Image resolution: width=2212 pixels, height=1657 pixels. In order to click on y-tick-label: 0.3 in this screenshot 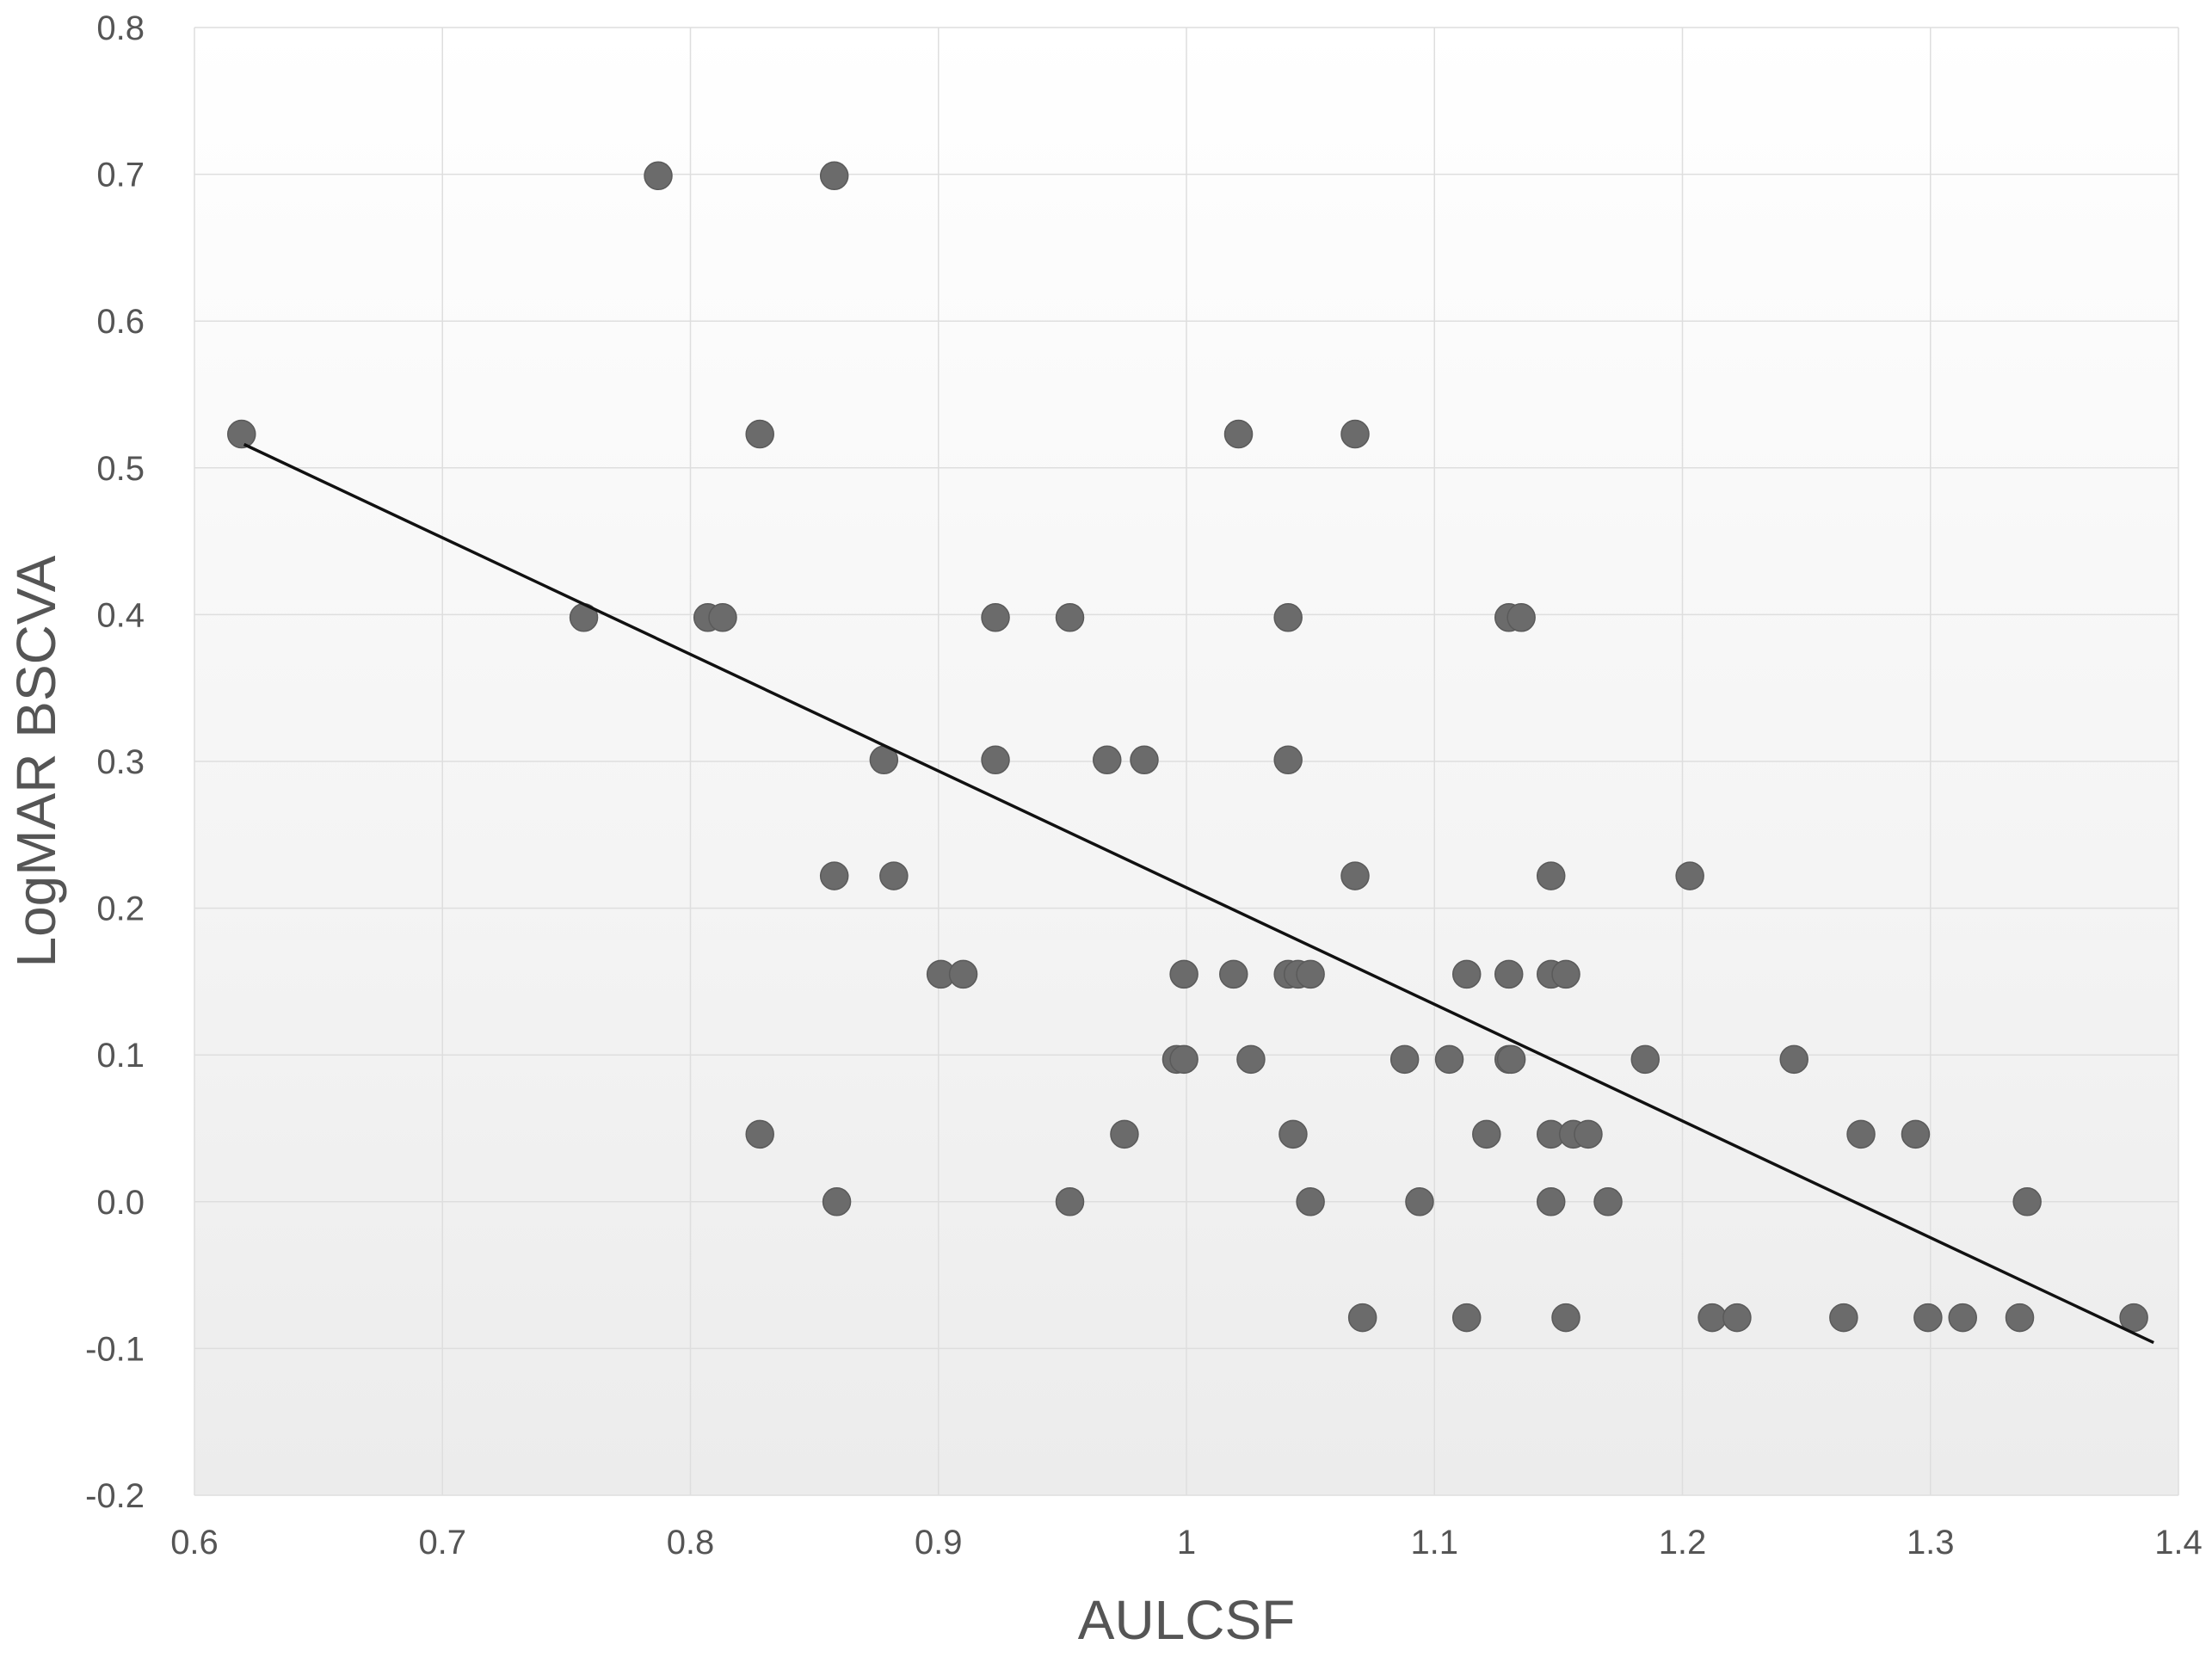, I will do `click(120, 762)`.